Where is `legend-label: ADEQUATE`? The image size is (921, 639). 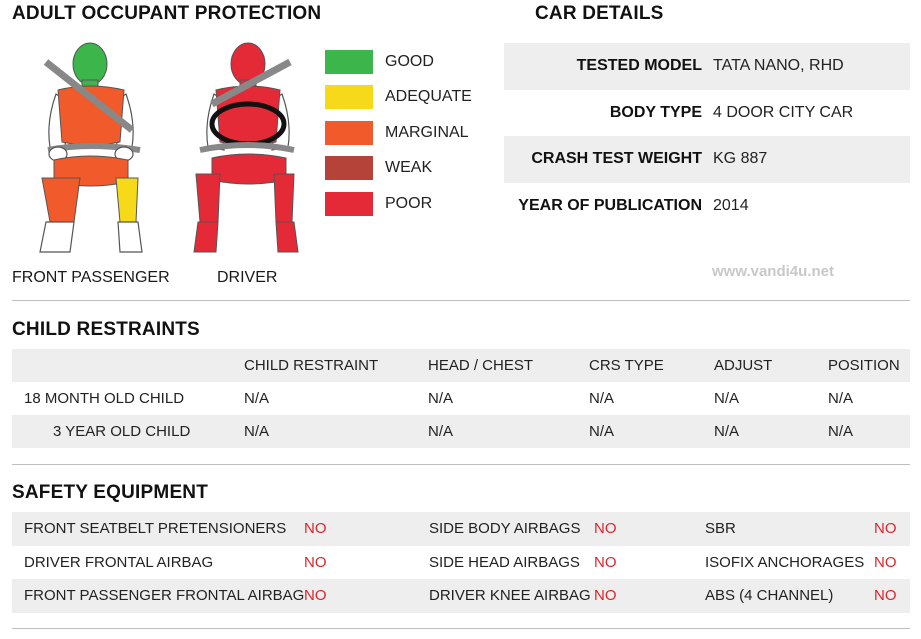
legend-label: ADEQUATE is located at coordinates (428, 97).